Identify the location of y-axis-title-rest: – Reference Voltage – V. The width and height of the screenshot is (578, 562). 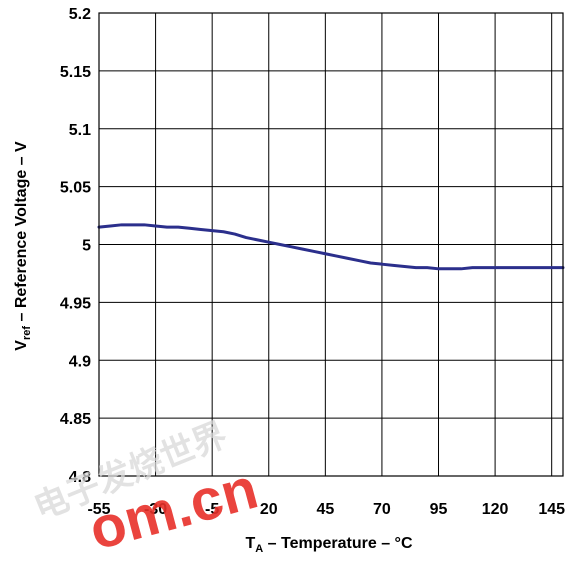
(21, 233).